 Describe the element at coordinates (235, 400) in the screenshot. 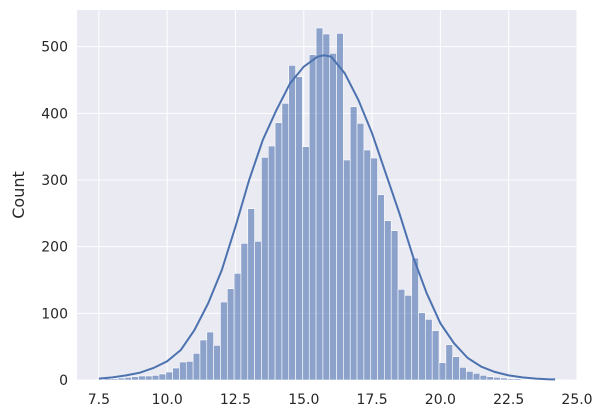

I see `x-tick-label: 12.5` at that location.